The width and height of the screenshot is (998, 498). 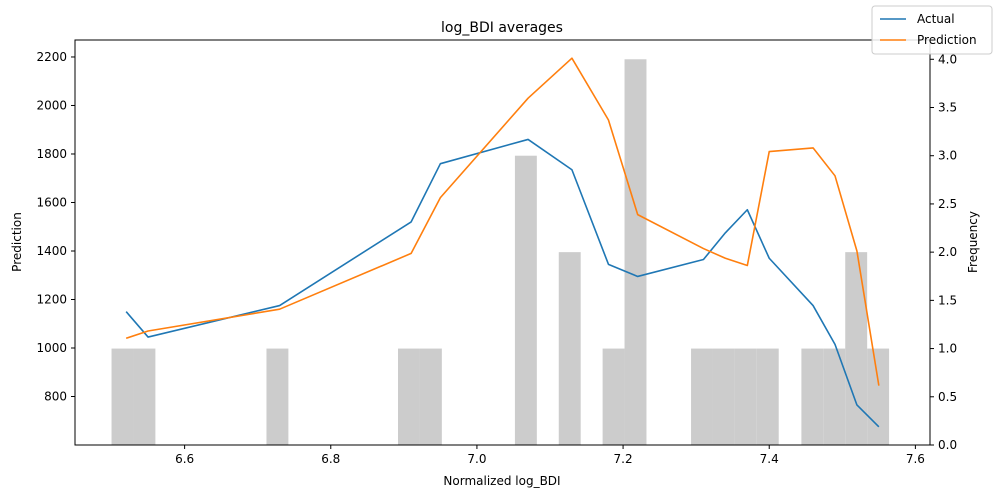 I want to click on y-tick-label: 1800, so click(x=51, y=154).